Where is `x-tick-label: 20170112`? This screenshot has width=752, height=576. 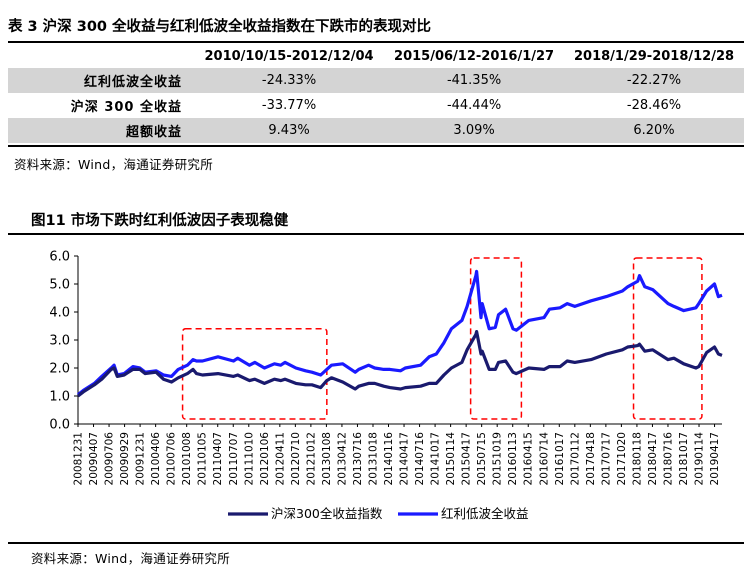 x-tick-label: 20170112 is located at coordinates (575, 458).